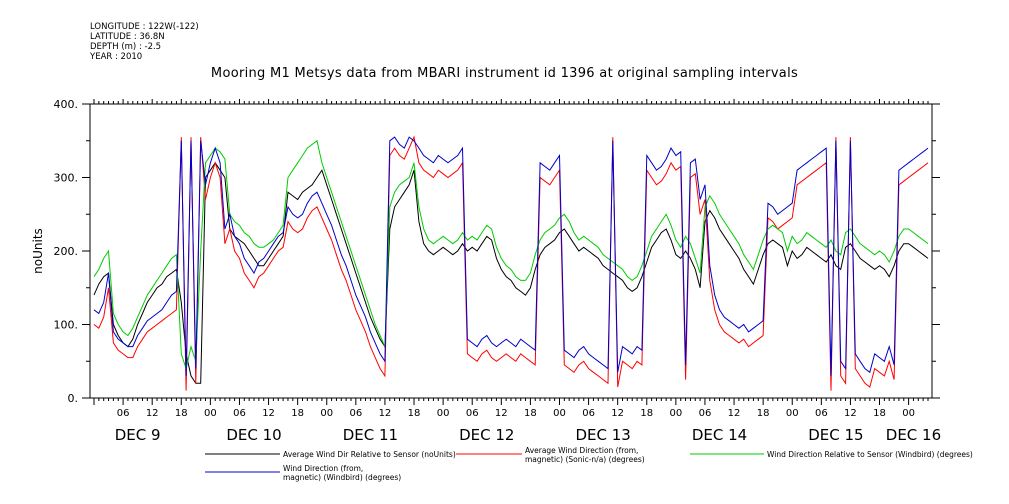  Describe the element at coordinates (116, 57) in the screenshot. I see `year-text: YEAR : 2010` at that location.